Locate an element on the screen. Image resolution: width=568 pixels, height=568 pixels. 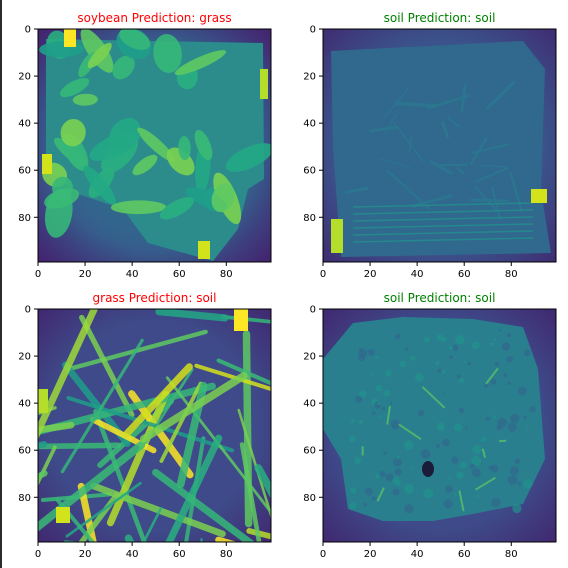
notebook-cell-border is located at coordinates (1, 284).